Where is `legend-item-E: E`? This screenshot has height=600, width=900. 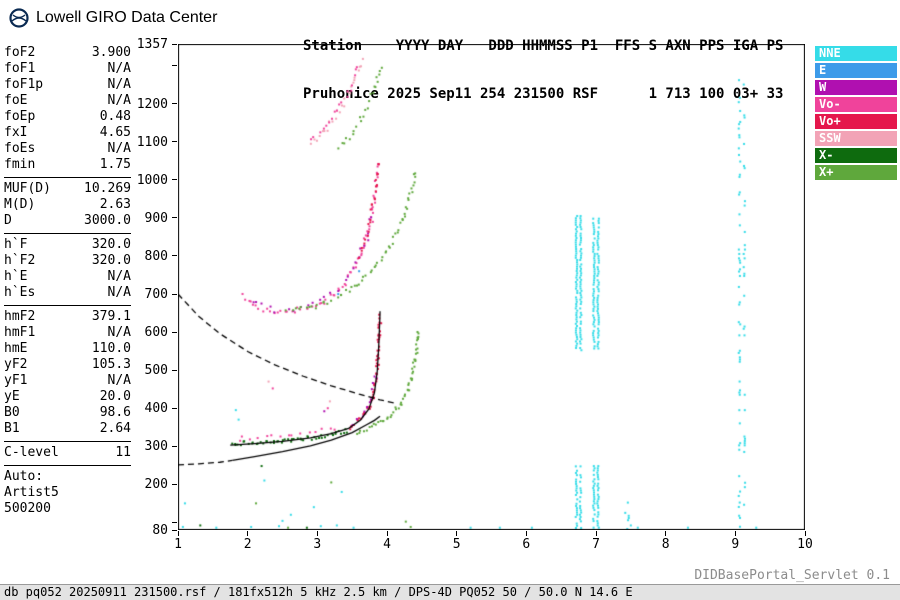
legend-item-E: E is located at coordinates (856, 70).